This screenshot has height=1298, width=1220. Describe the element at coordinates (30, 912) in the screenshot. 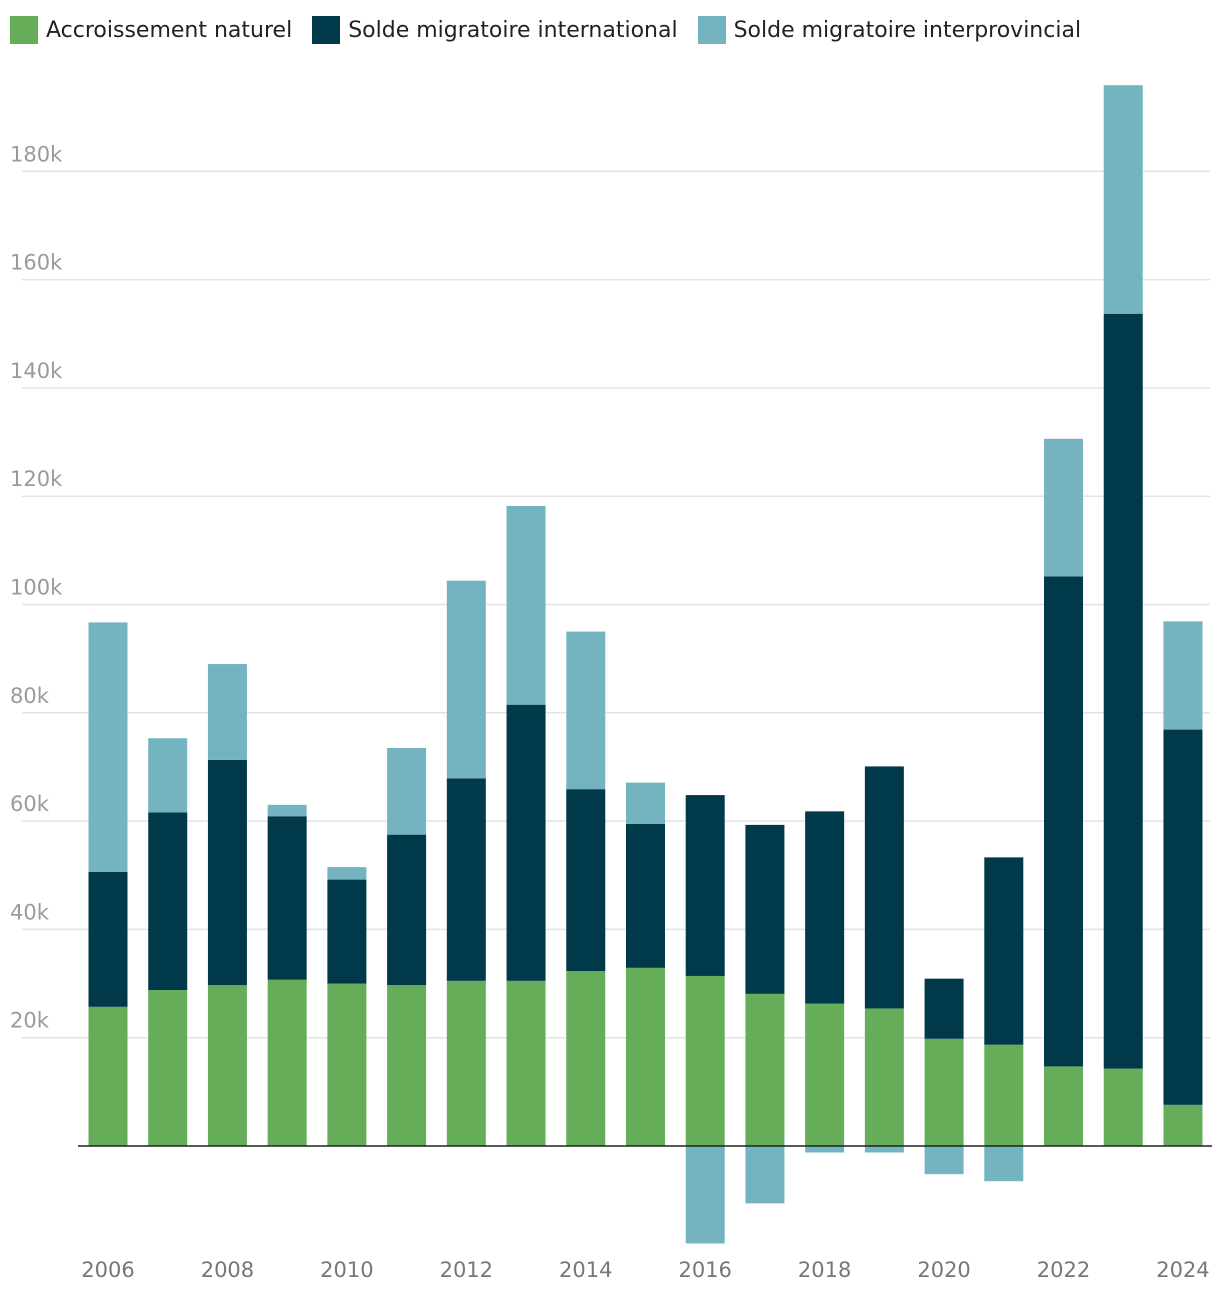

I see `y-tick-label: 40k` at that location.